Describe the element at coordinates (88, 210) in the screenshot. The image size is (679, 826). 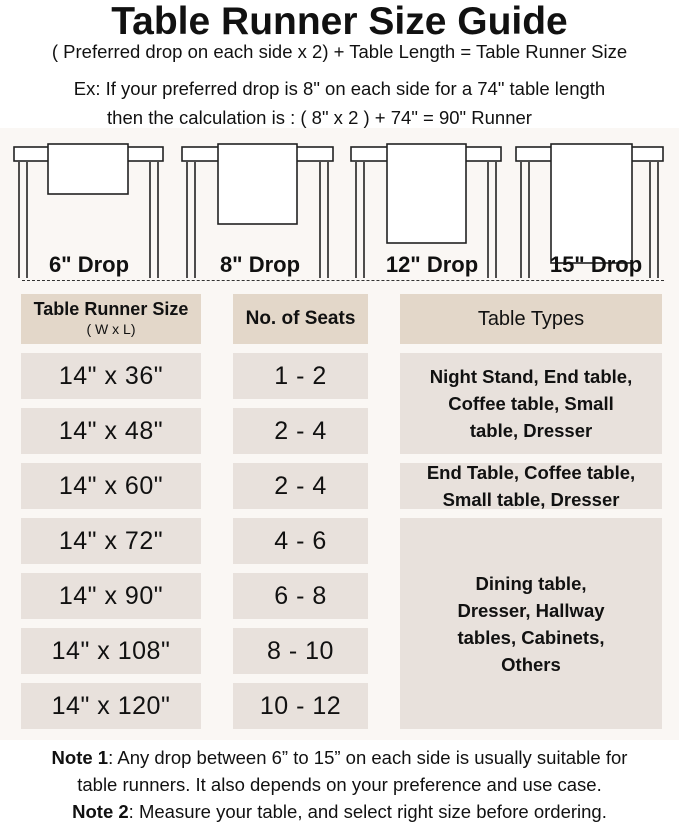
I see `table-illustration-6in` at that location.